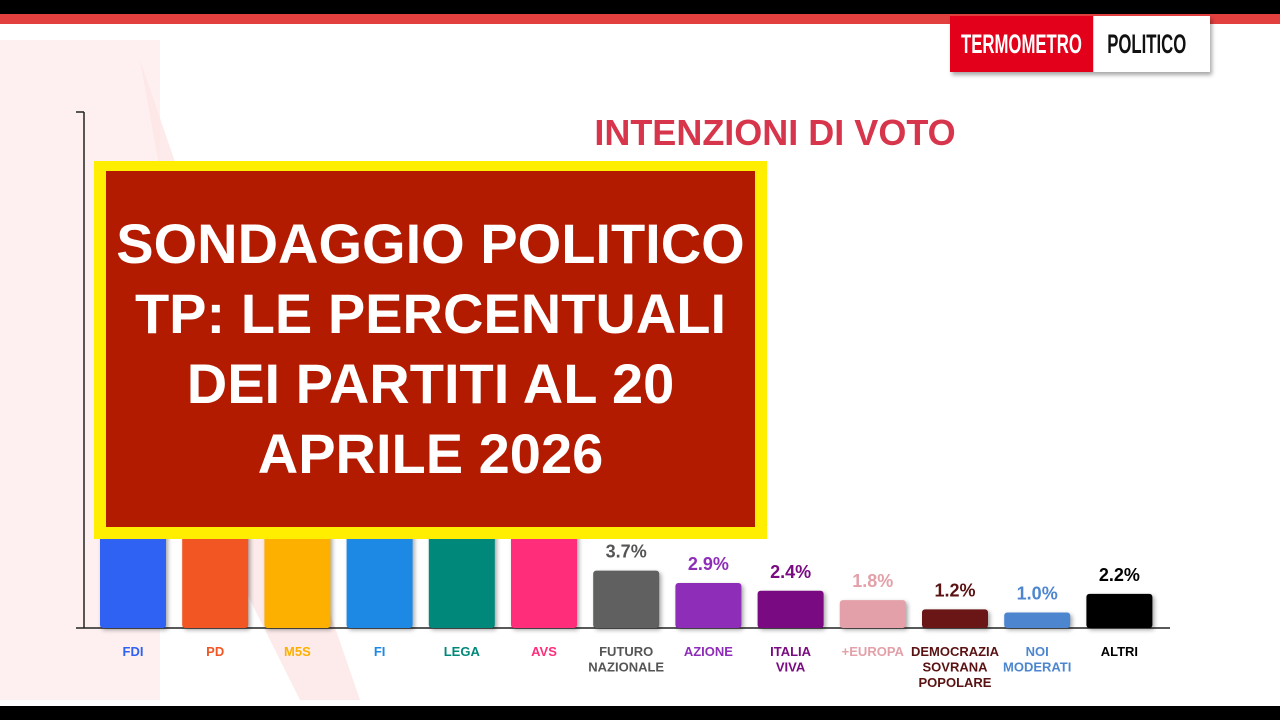  What do you see at coordinates (872, 614) in the screenshot?
I see `bar-europa` at bounding box center [872, 614].